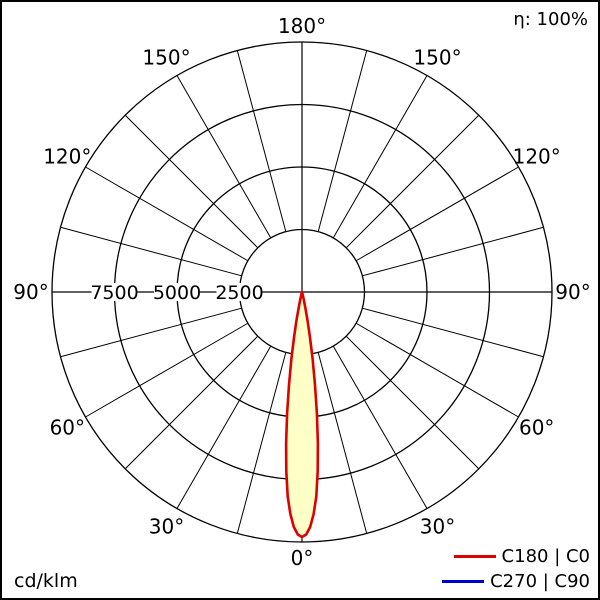  Describe the element at coordinates (540, 581) in the screenshot. I see `legend-label-c270-c90: C270 | C90` at that location.